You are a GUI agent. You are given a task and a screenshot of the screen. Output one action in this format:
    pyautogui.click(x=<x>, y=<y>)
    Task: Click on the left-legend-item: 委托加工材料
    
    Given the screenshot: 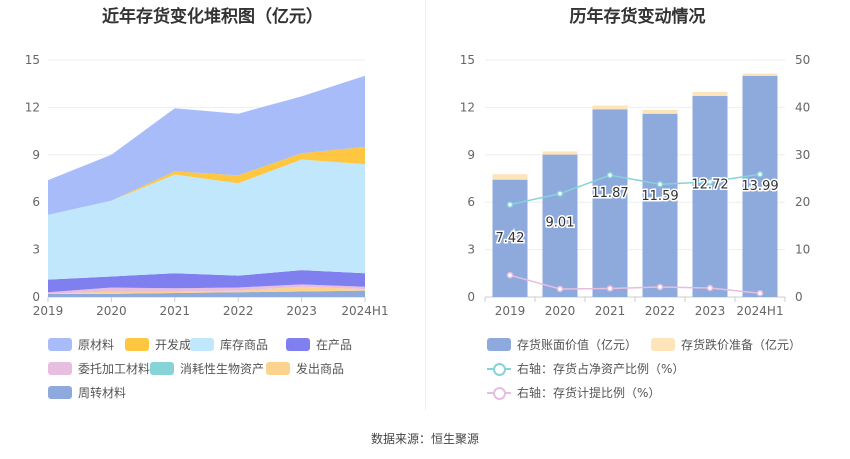 What is the action you would take?
    pyautogui.click(x=99, y=368)
    